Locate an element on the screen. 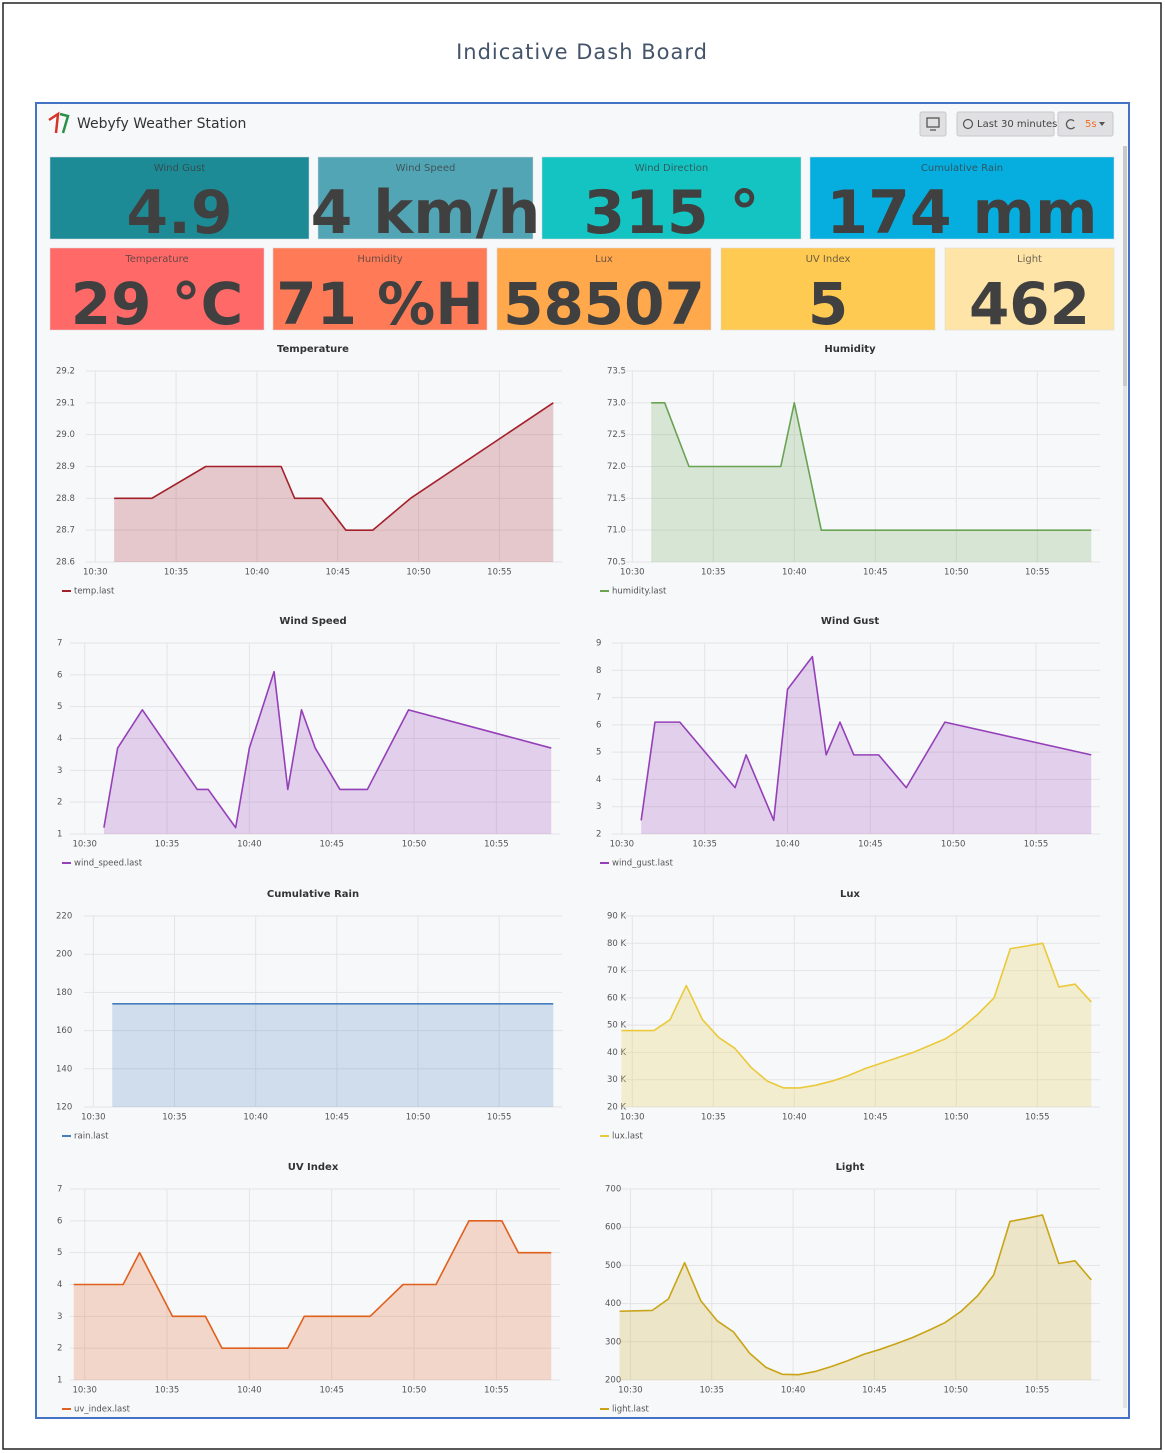 The image size is (1165, 1453). time-range: Last 30 minutes is located at coordinates (1017, 124).